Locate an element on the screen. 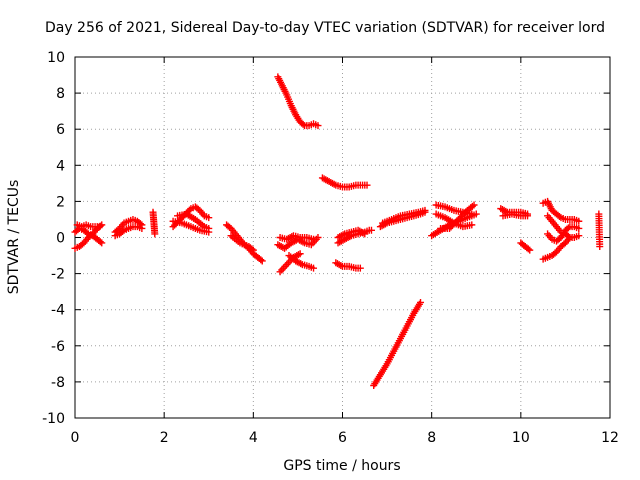 This screenshot has height=480, width=640. y-tick-label: 6 is located at coordinates (60, 130).